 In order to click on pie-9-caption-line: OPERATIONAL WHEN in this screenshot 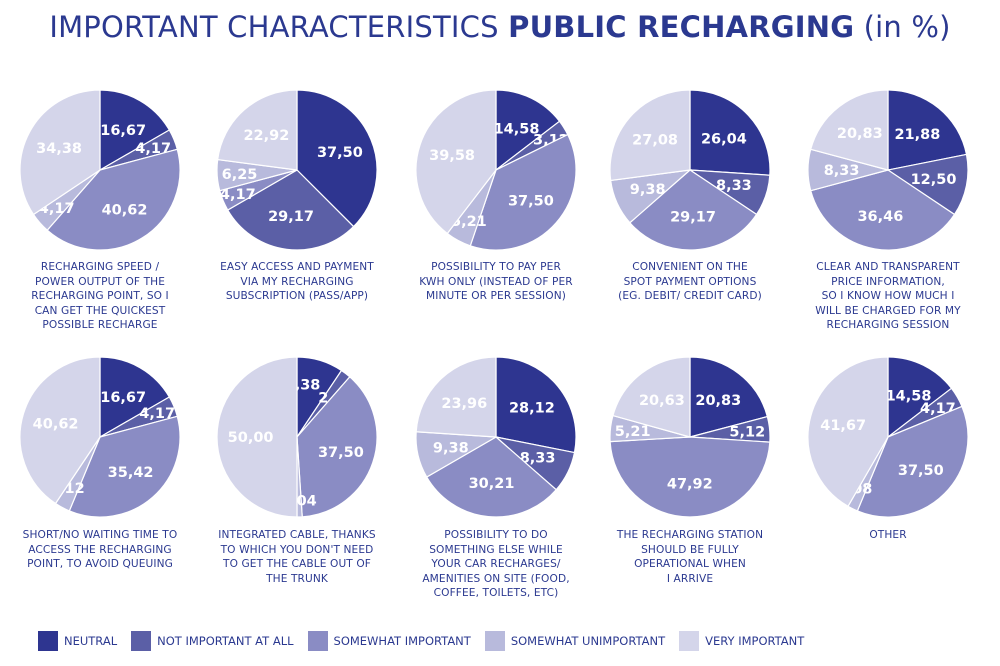, I will do `click(690, 564)`.